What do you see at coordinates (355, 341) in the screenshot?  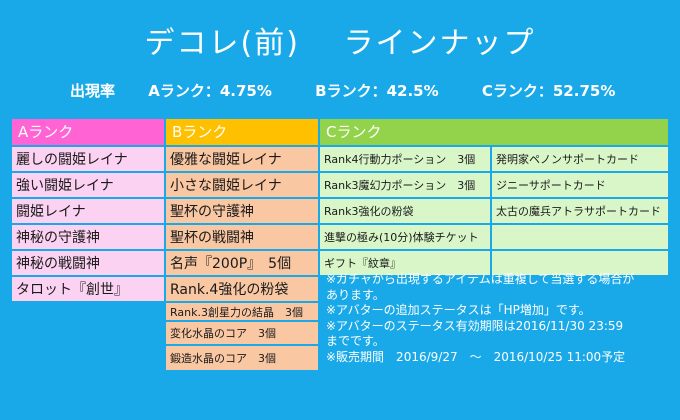 I see `note-line: までです。` at bounding box center [355, 341].